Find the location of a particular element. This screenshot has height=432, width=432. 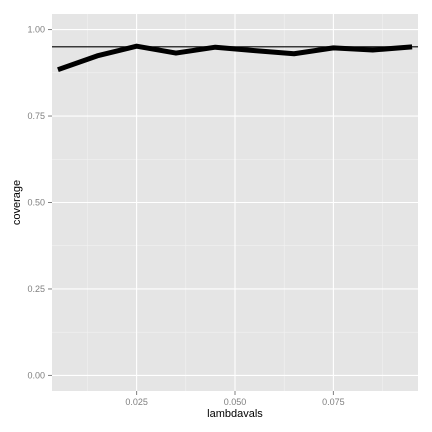

y-axis: 0.00 0.25 0.50 0.75 1.00 is located at coordinates (39, 202).